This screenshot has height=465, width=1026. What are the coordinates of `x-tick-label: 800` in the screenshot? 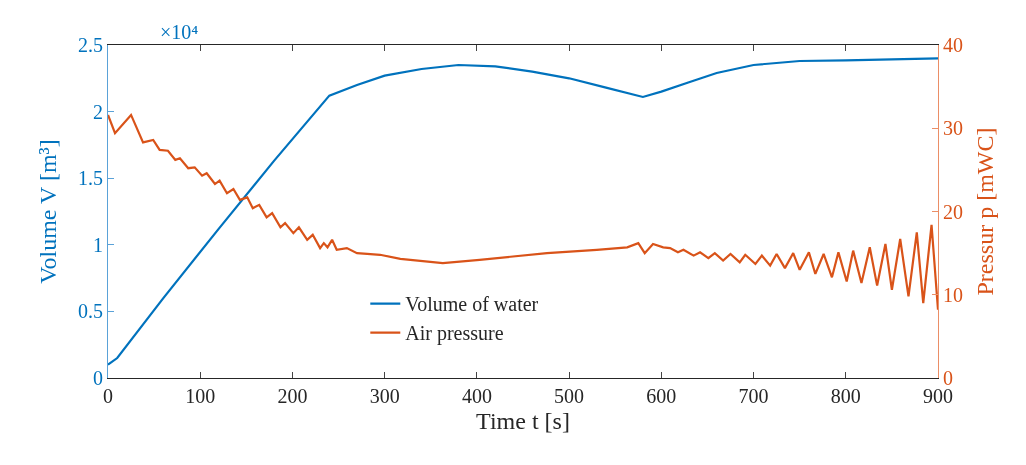 It's located at (845, 396).